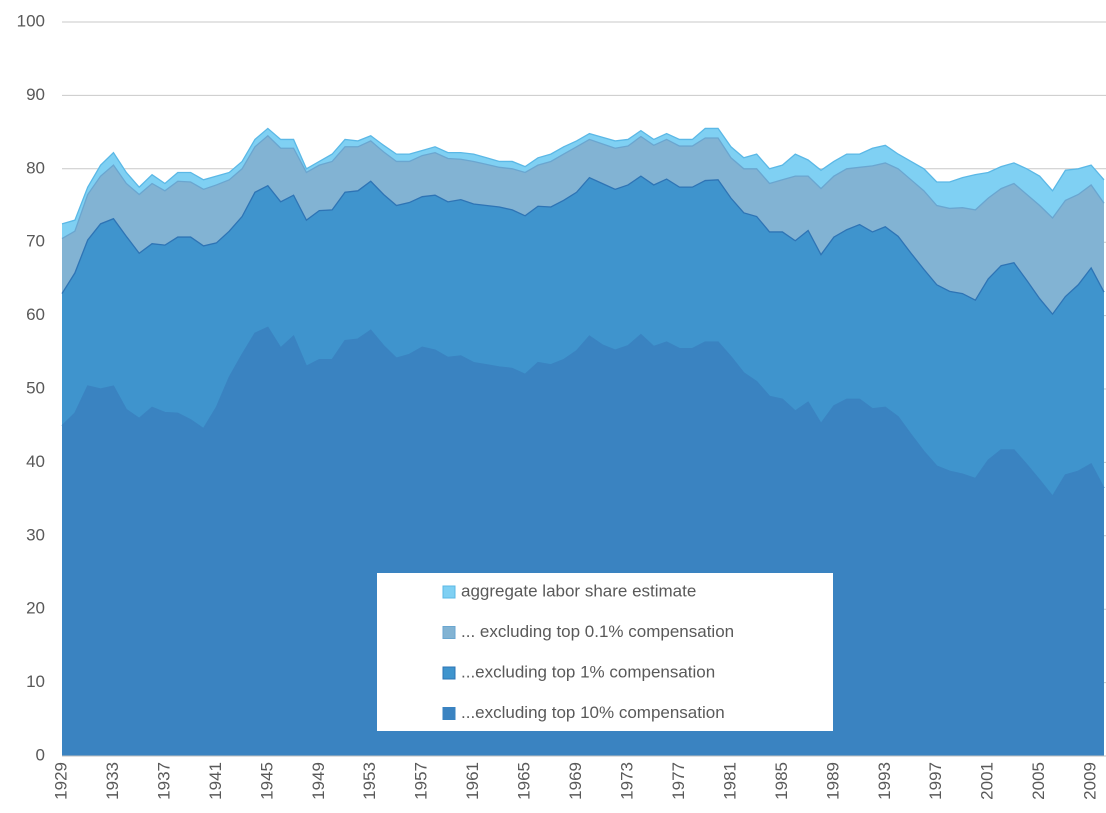 This screenshot has height=813, width=1106. What do you see at coordinates (678, 781) in the screenshot?
I see `x-tick-label: 1977` at bounding box center [678, 781].